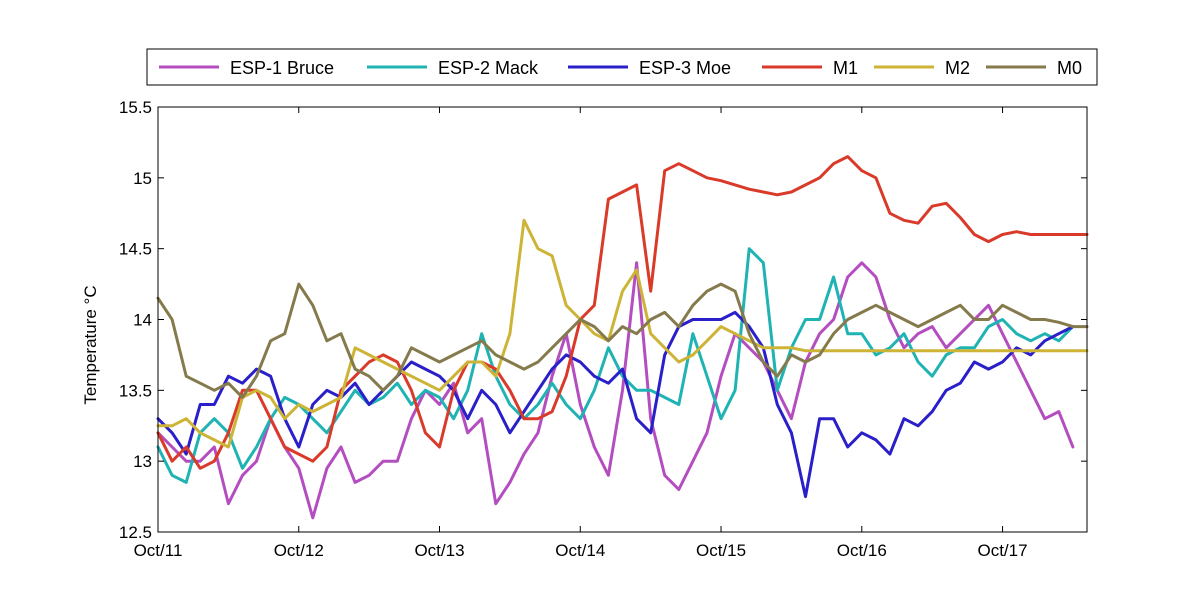 Image resolution: width=1200 pixels, height=600 pixels. What do you see at coordinates (135, 249) in the screenshot?
I see `y-tick-label: 14.5` at bounding box center [135, 249].